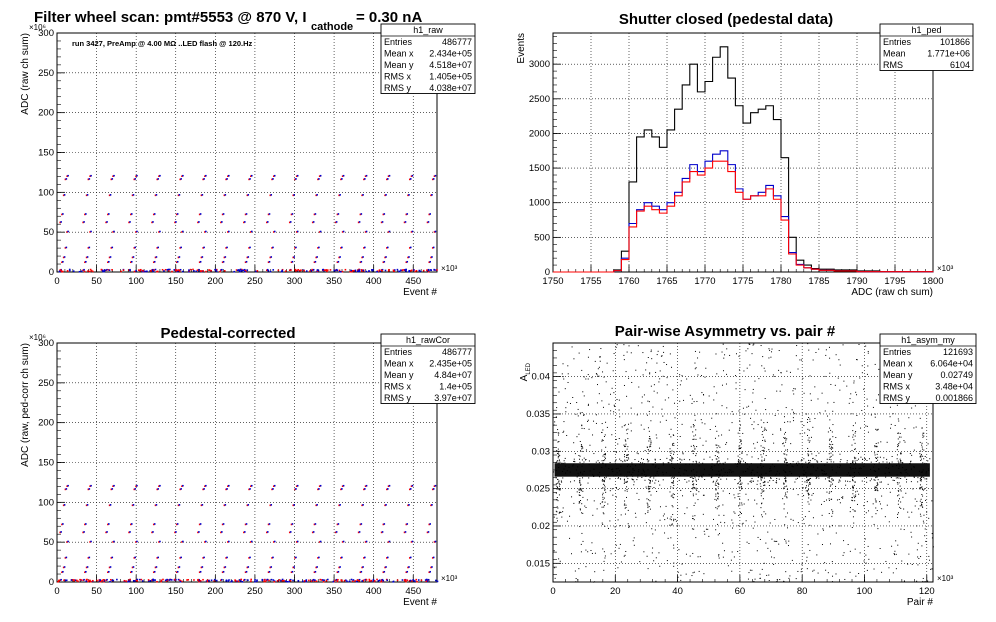 The image size is (996, 622). What do you see at coordinates (51, 272) in the screenshot?
I see `y-tick-label: 0` at bounding box center [51, 272].